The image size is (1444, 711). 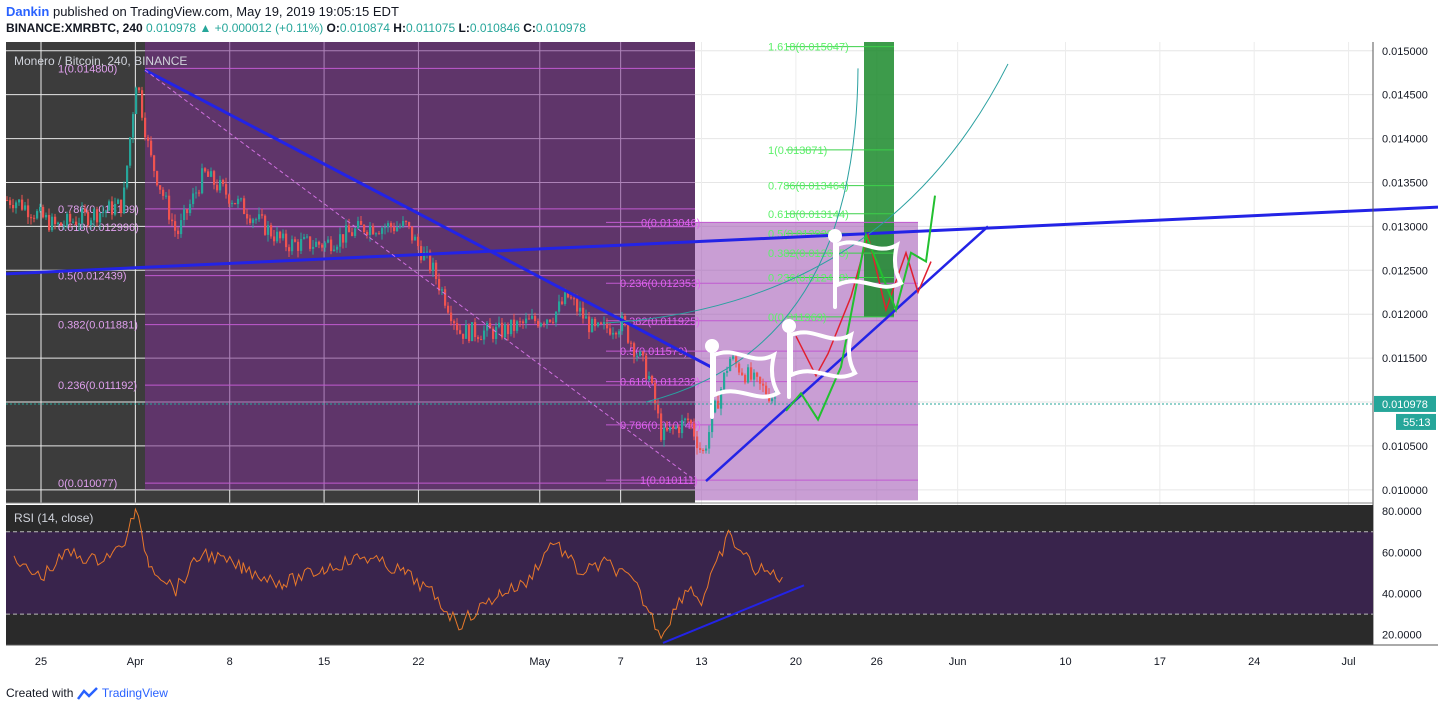 What do you see at coordinates (1402, 553) in the screenshot?
I see `rsi-axis-label: 60.0000` at bounding box center [1402, 553].